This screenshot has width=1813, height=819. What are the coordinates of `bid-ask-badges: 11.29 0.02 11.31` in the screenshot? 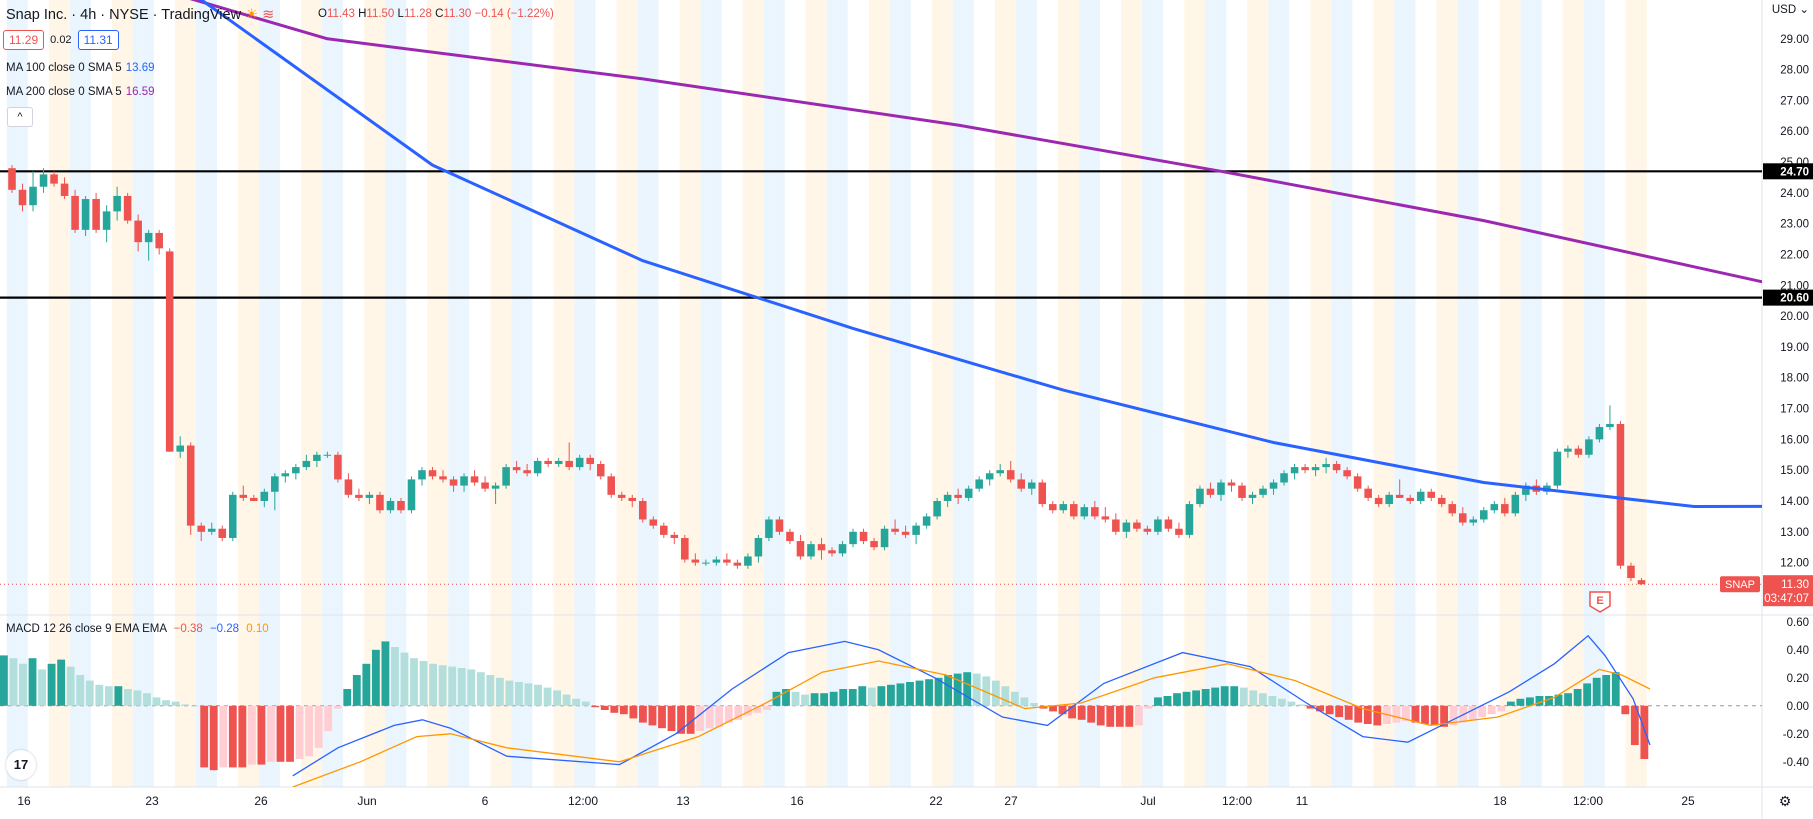 It's located at (61, 40).